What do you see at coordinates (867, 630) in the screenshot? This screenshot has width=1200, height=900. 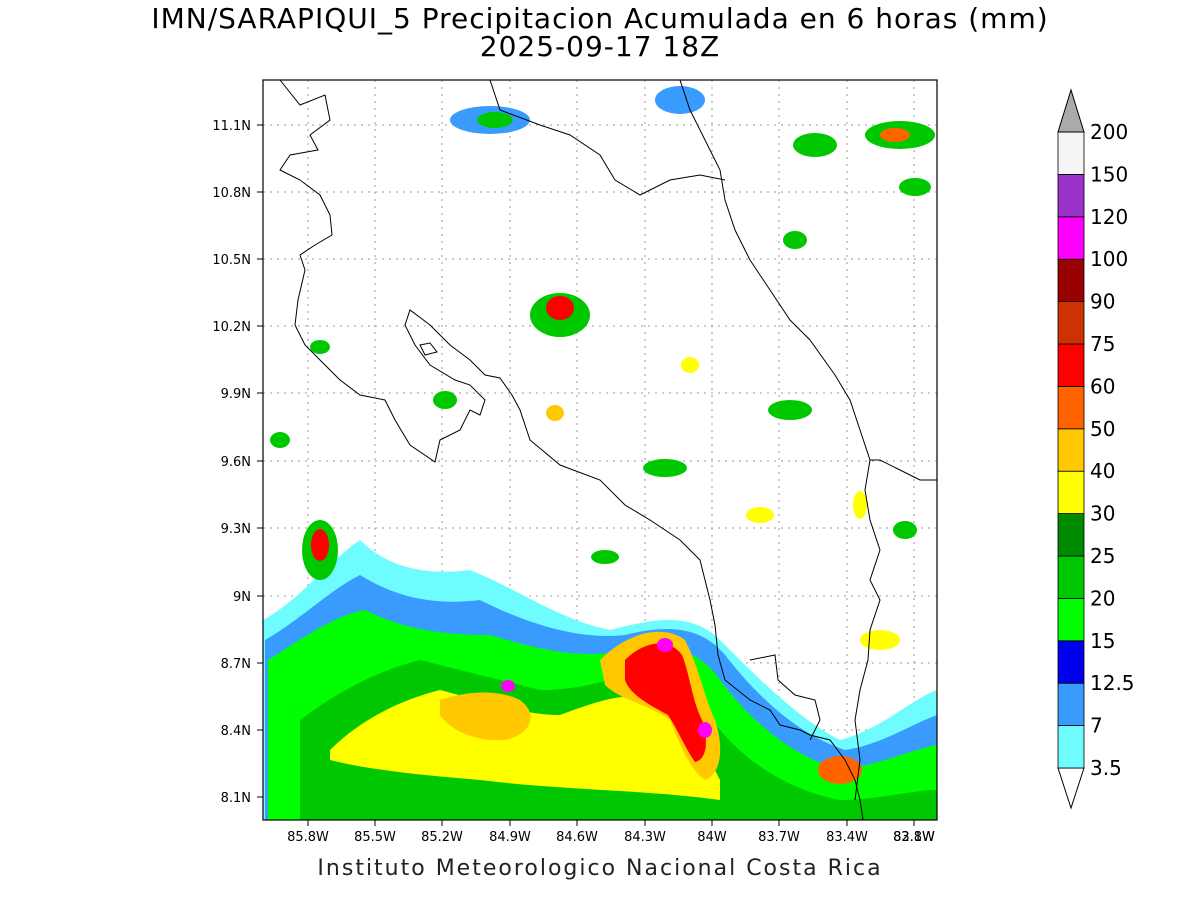 I see `panama-border` at bounding box center [867, 630].